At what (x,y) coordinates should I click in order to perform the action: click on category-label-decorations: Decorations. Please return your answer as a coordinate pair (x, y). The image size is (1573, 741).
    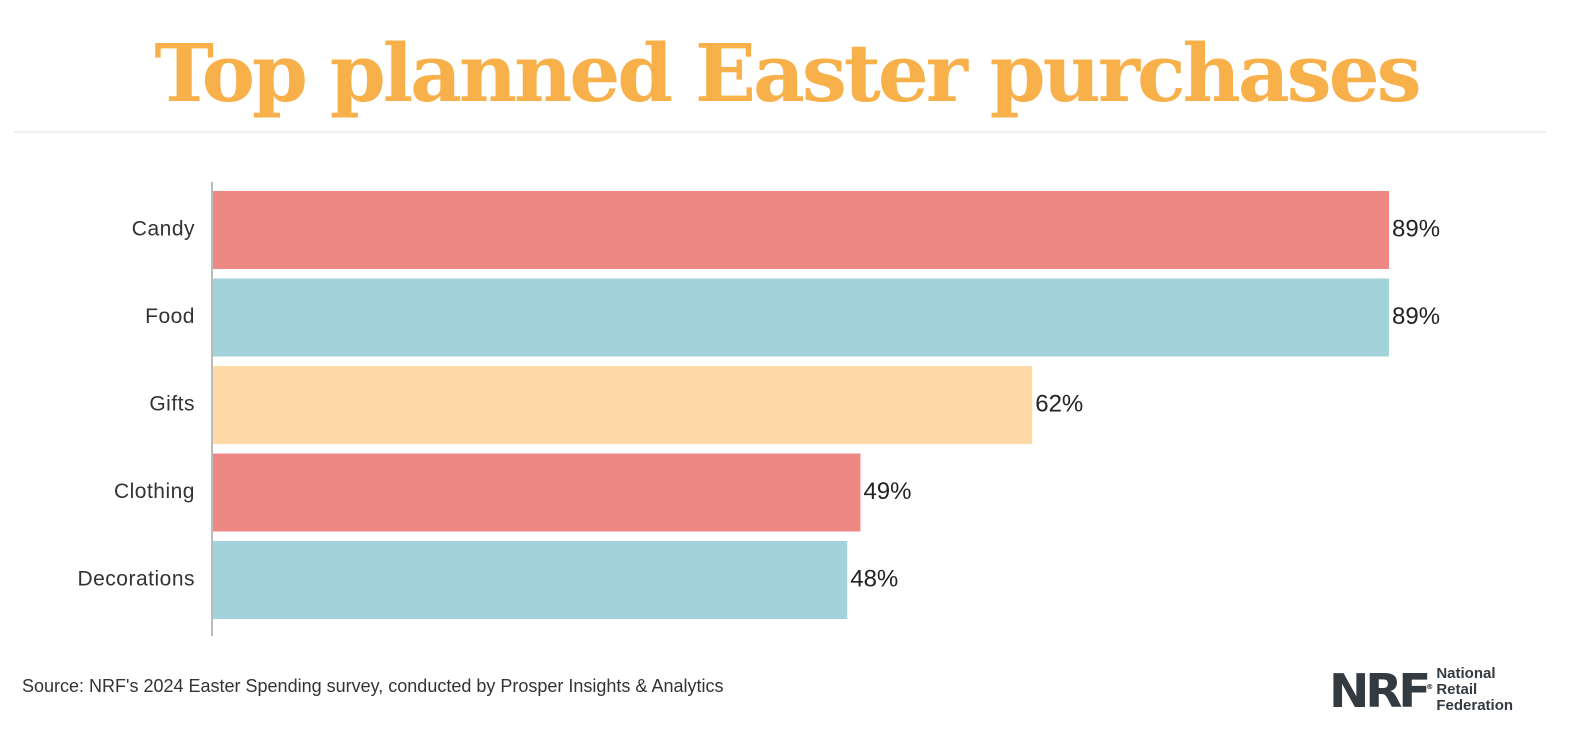
    Looking at the image, I should click on (136, 579).